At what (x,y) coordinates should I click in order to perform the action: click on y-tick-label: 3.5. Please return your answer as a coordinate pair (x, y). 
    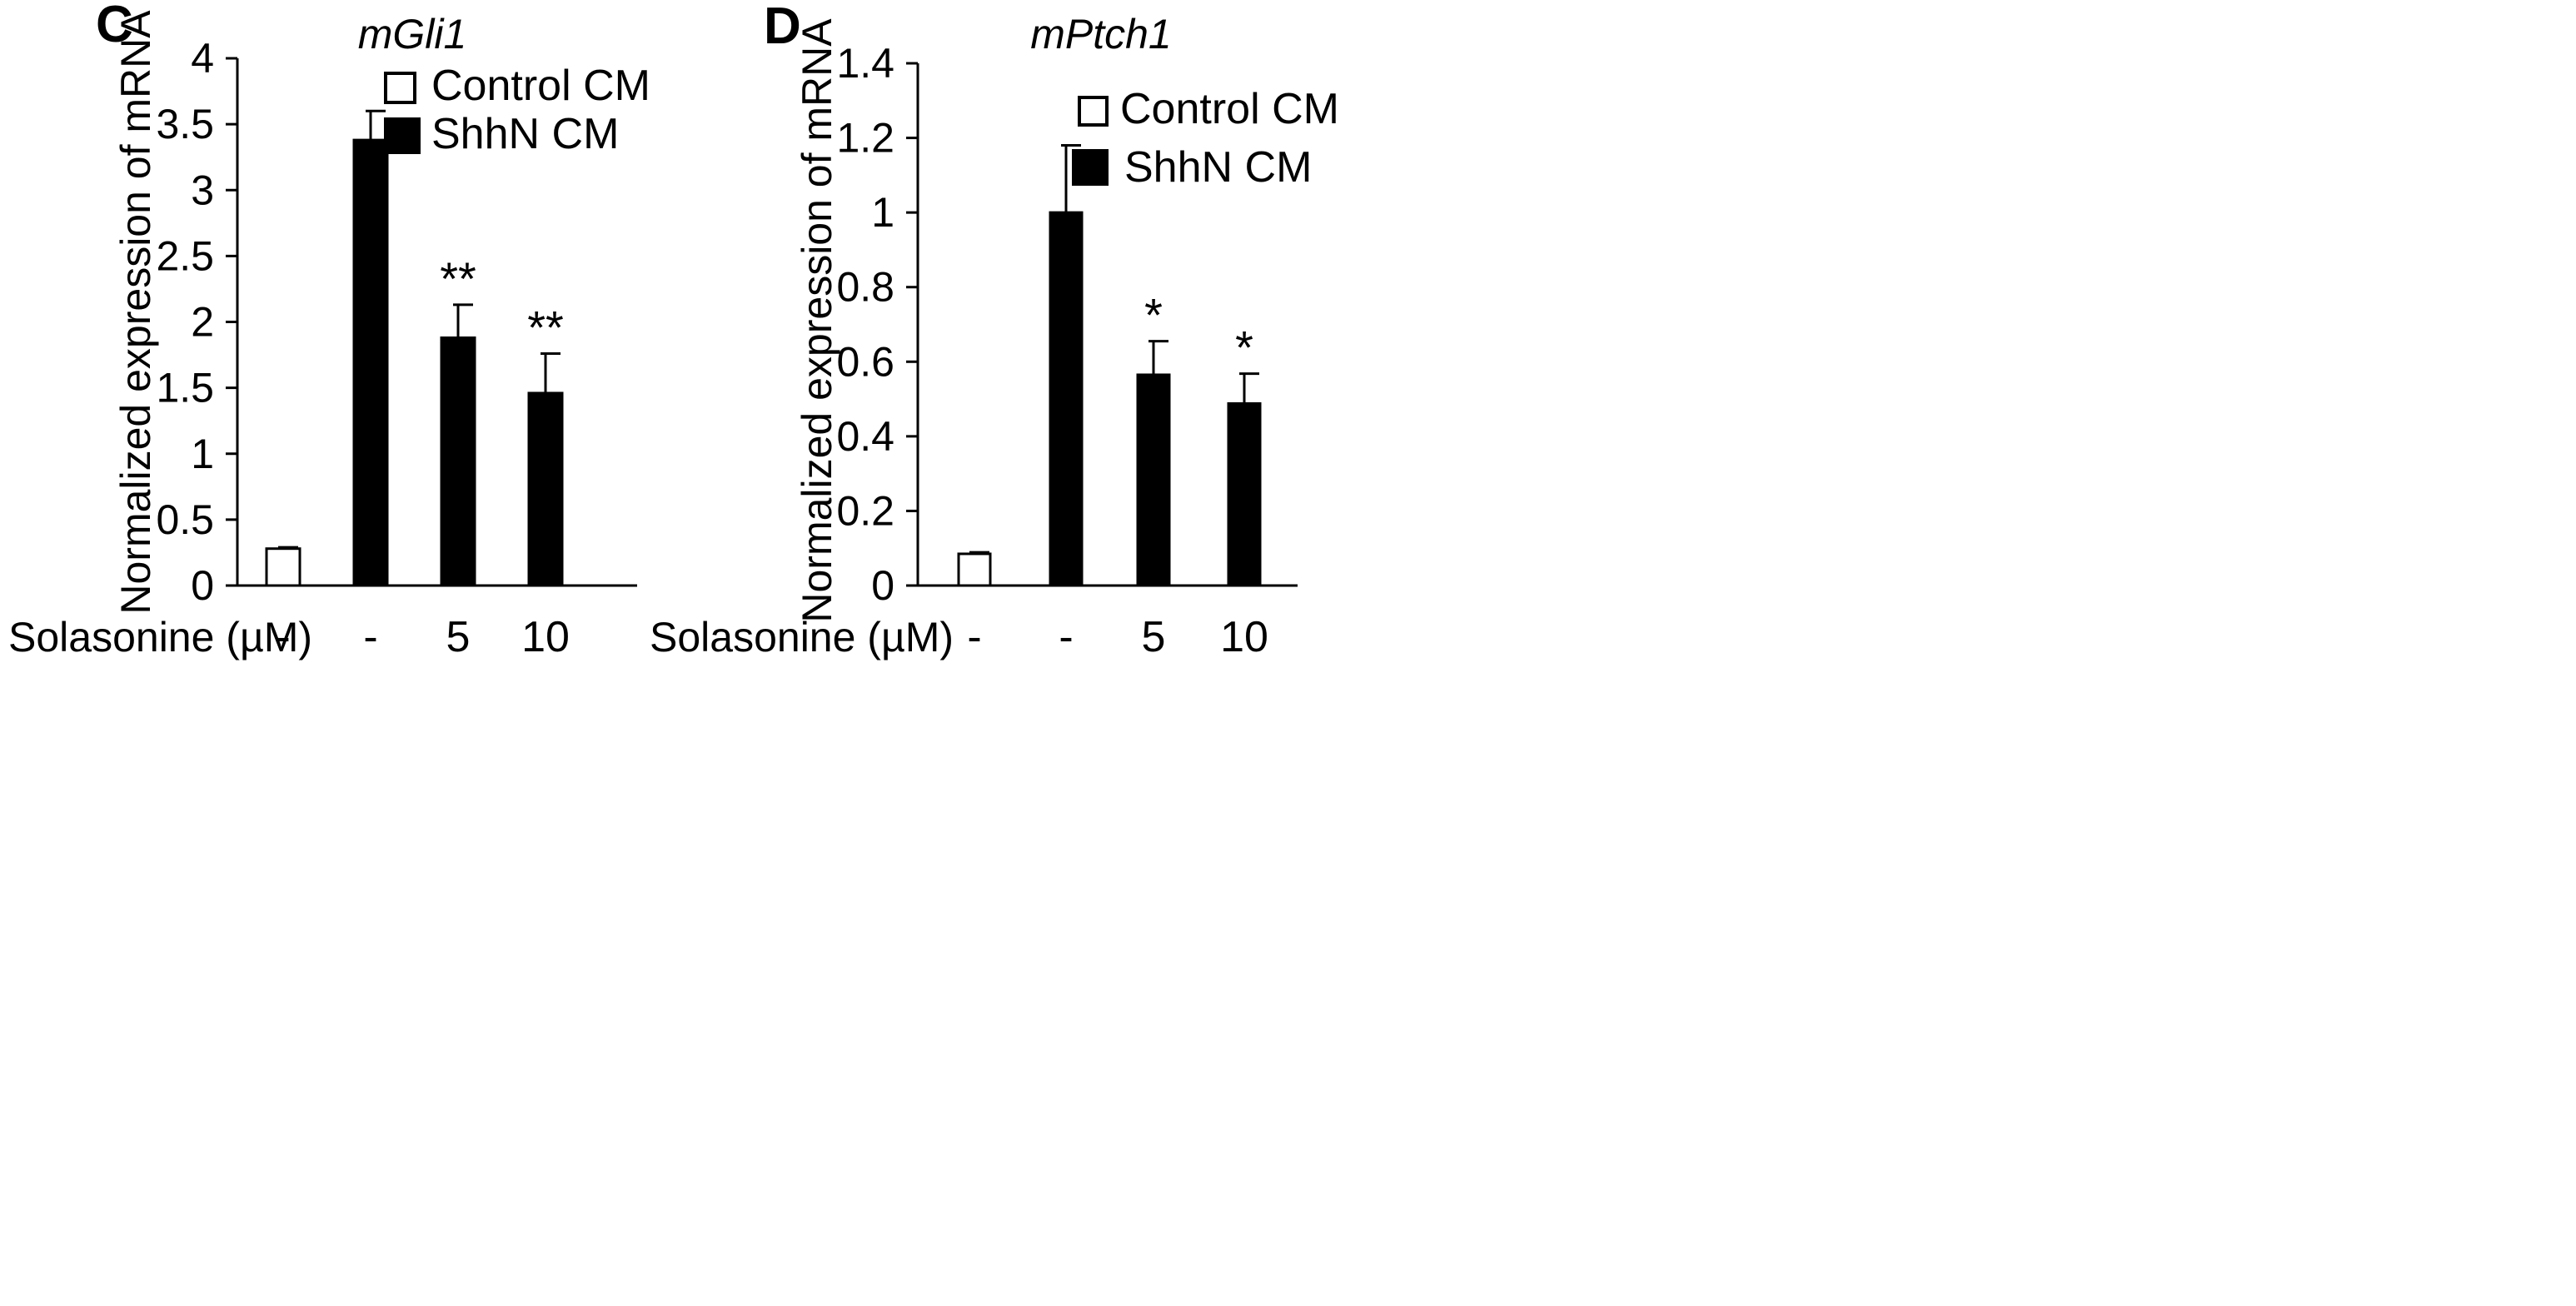
    Looking at the image, I should click on (185, 124).